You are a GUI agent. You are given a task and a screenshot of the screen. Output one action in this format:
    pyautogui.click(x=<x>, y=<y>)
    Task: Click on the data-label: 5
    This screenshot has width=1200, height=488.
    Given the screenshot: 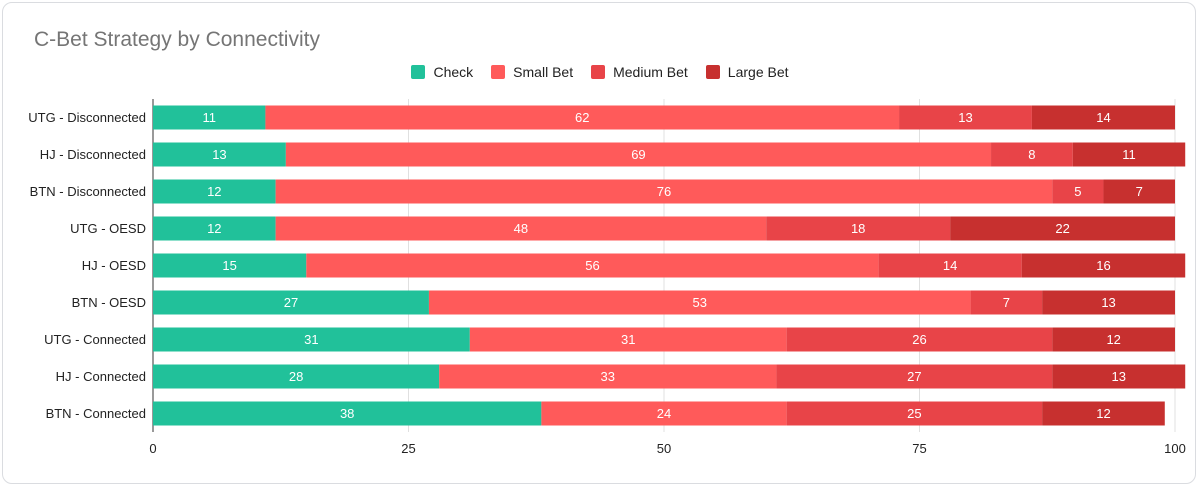 What is the action you would take?
    pyautogui.click(x=1077, y=191)
    